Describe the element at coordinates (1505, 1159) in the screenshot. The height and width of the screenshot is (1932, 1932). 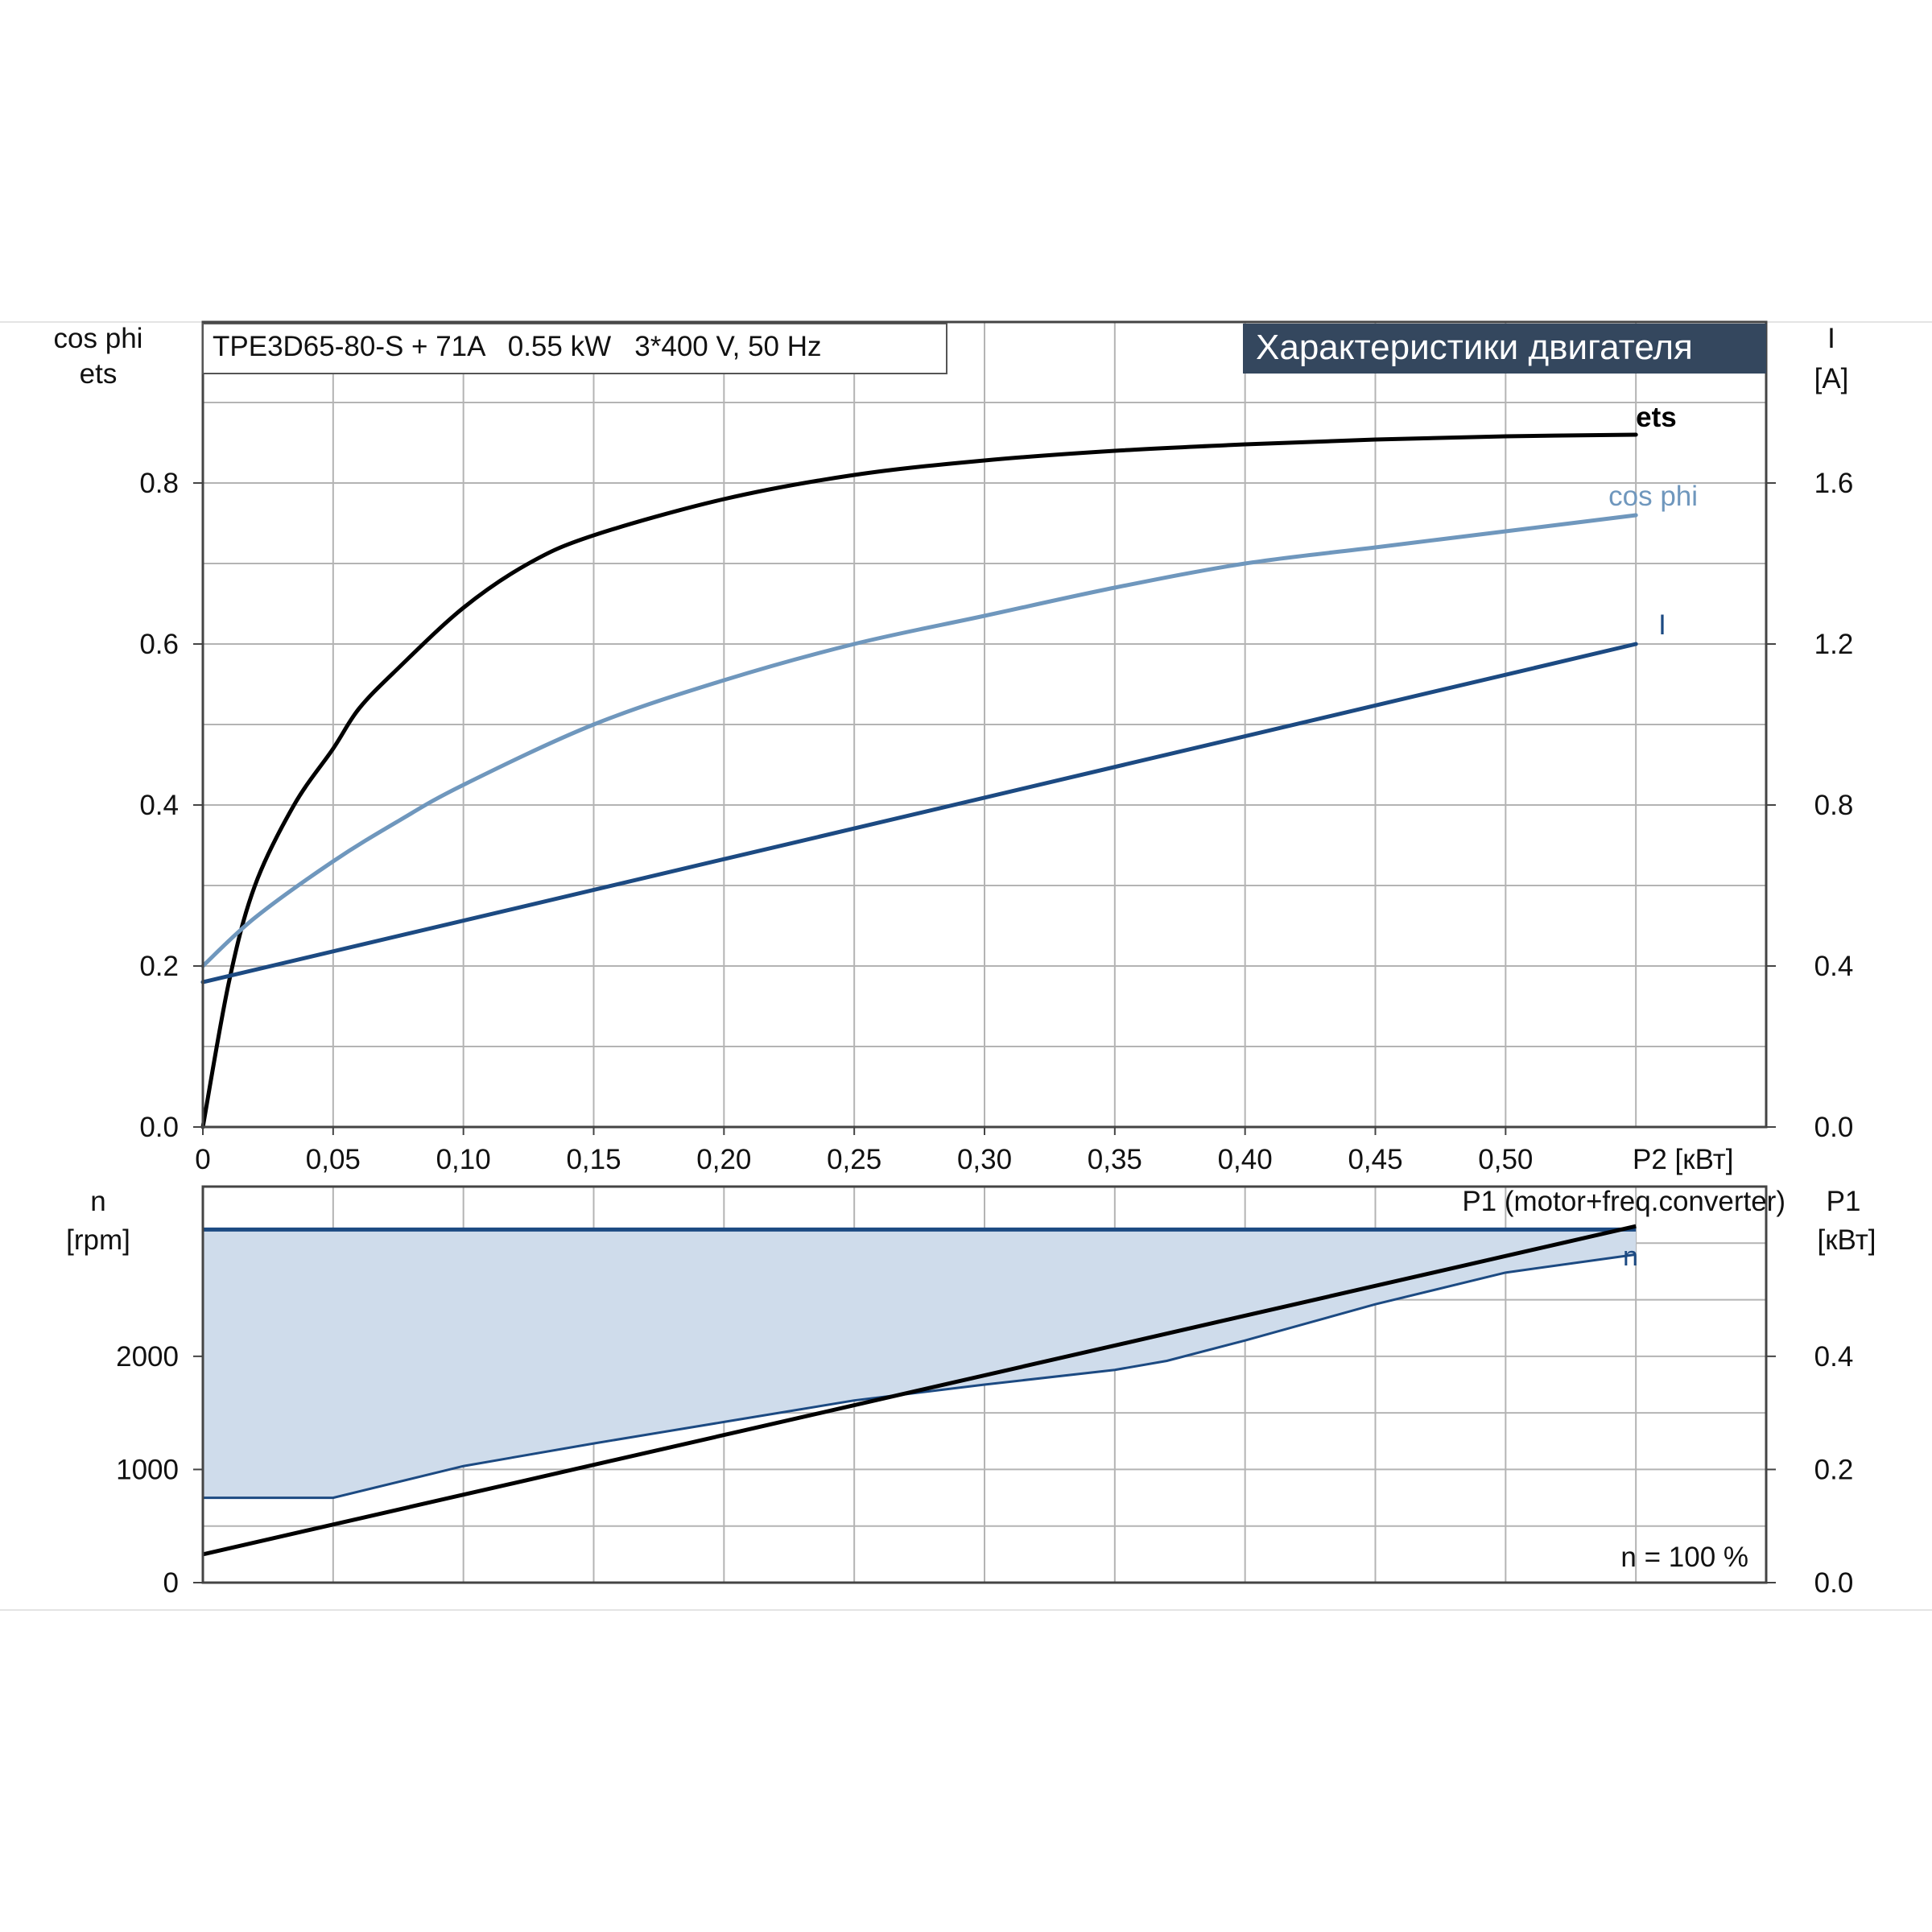
I see `upper-x-tick-label: 0,50` at that location.